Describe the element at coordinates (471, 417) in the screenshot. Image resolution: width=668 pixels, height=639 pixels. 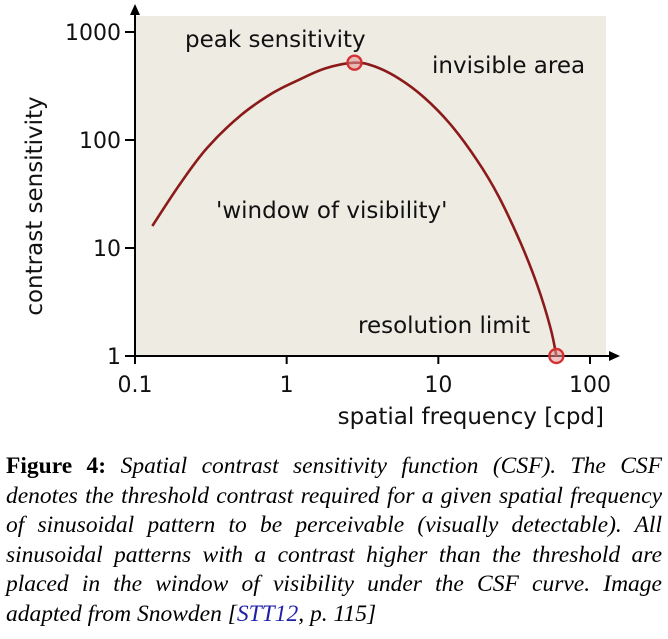
I see `x-axis-label: spatial frequency [cpd]` at that location.